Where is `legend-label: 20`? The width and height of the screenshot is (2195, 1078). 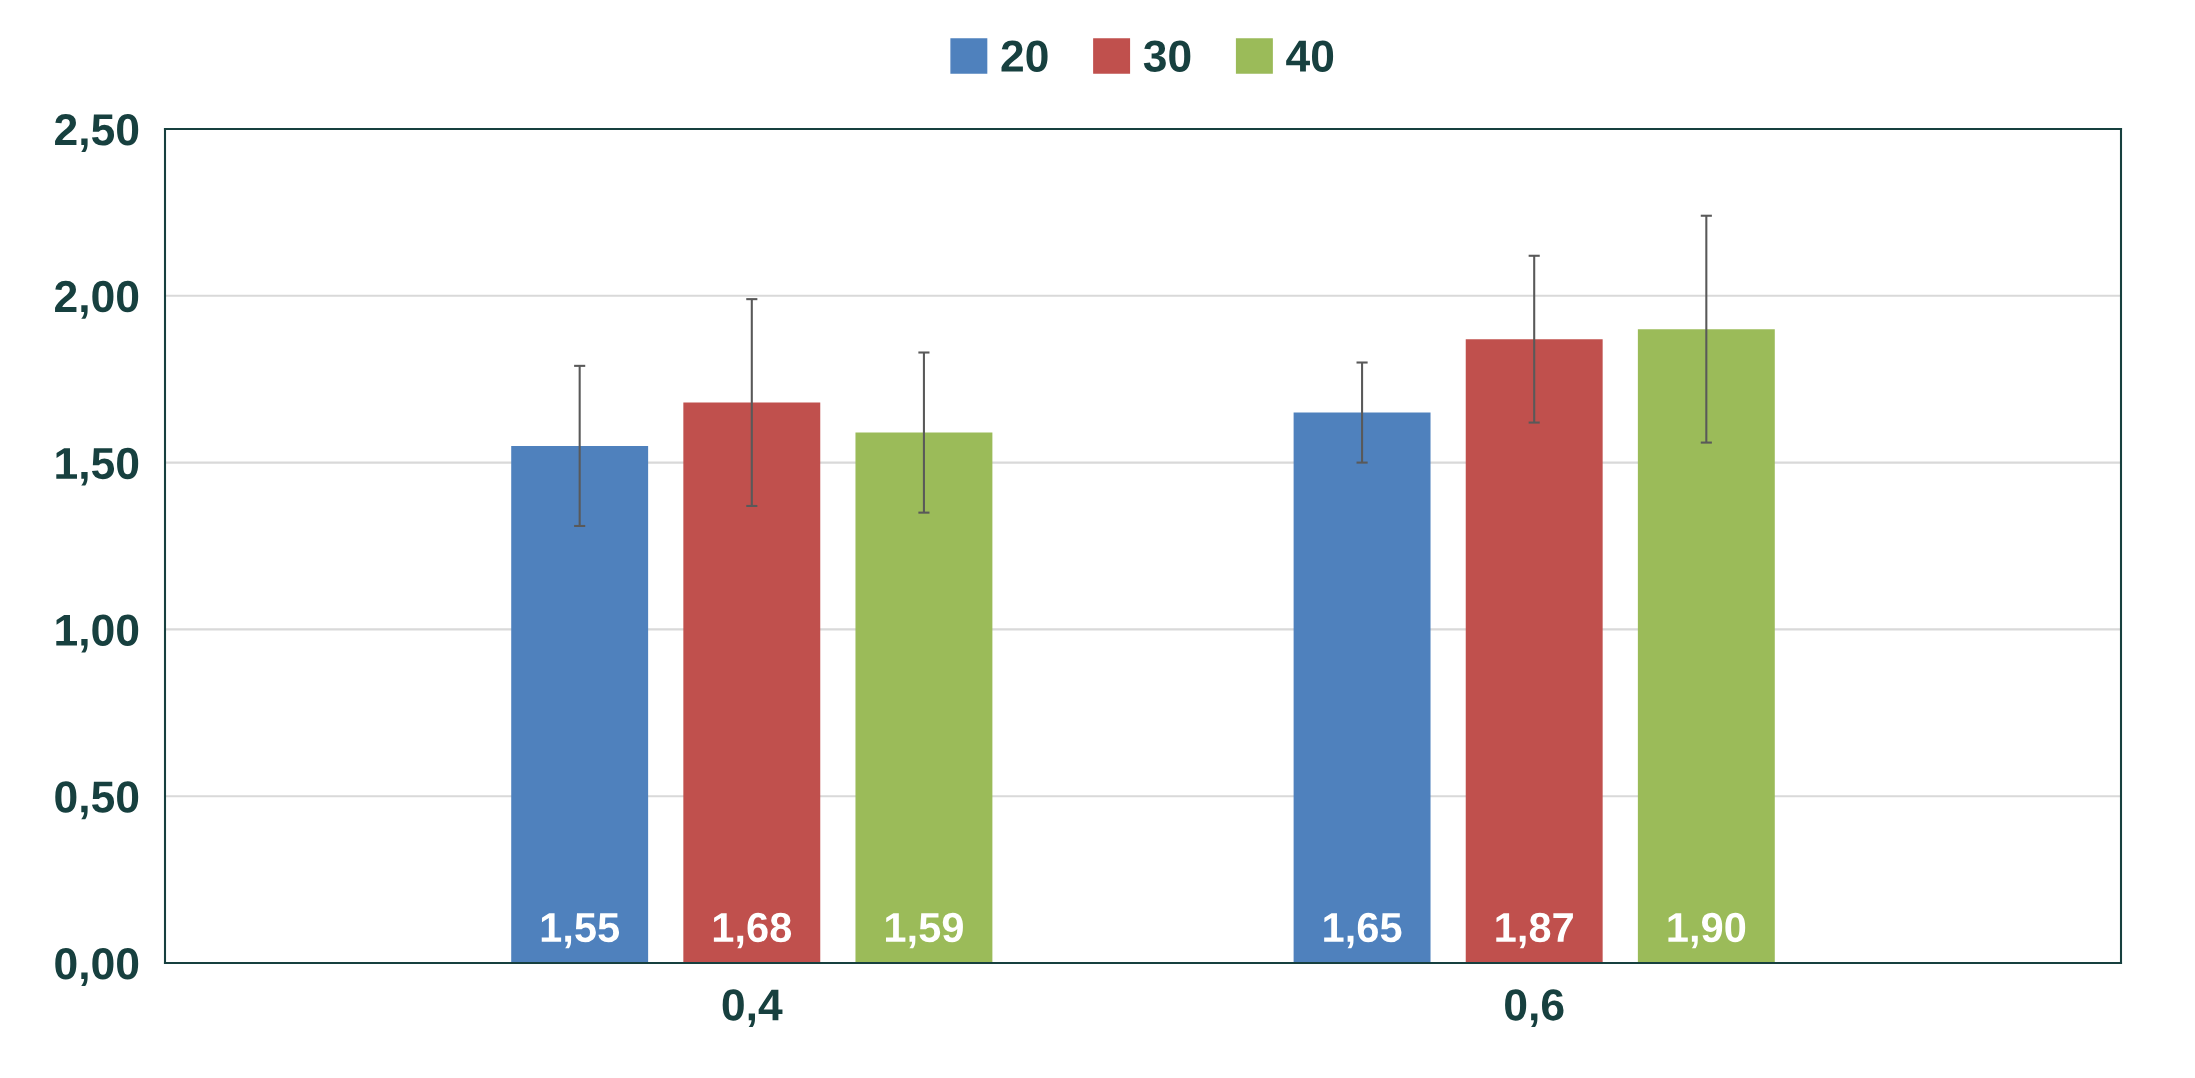 legend-label: 20 is located at coordinates (1024, 56).